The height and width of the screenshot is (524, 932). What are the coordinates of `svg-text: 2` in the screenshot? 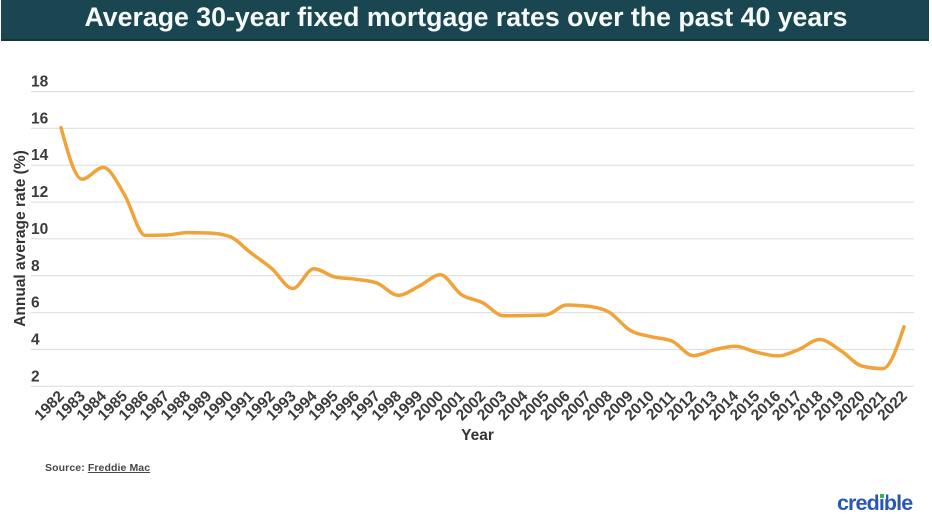 It's located at (35, 376).